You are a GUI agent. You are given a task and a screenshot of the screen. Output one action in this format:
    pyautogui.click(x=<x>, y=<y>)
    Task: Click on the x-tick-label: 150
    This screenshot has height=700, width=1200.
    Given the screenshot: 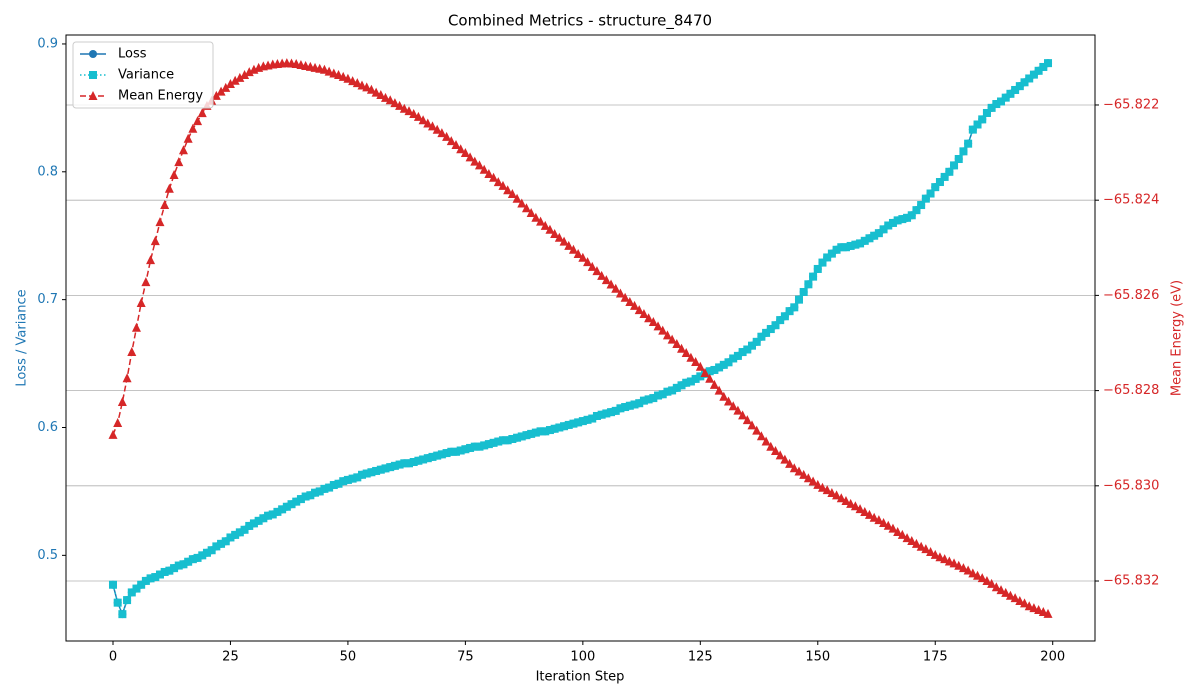 What is the action you would take?
    pyautogui.click(x=817, y=657)
    